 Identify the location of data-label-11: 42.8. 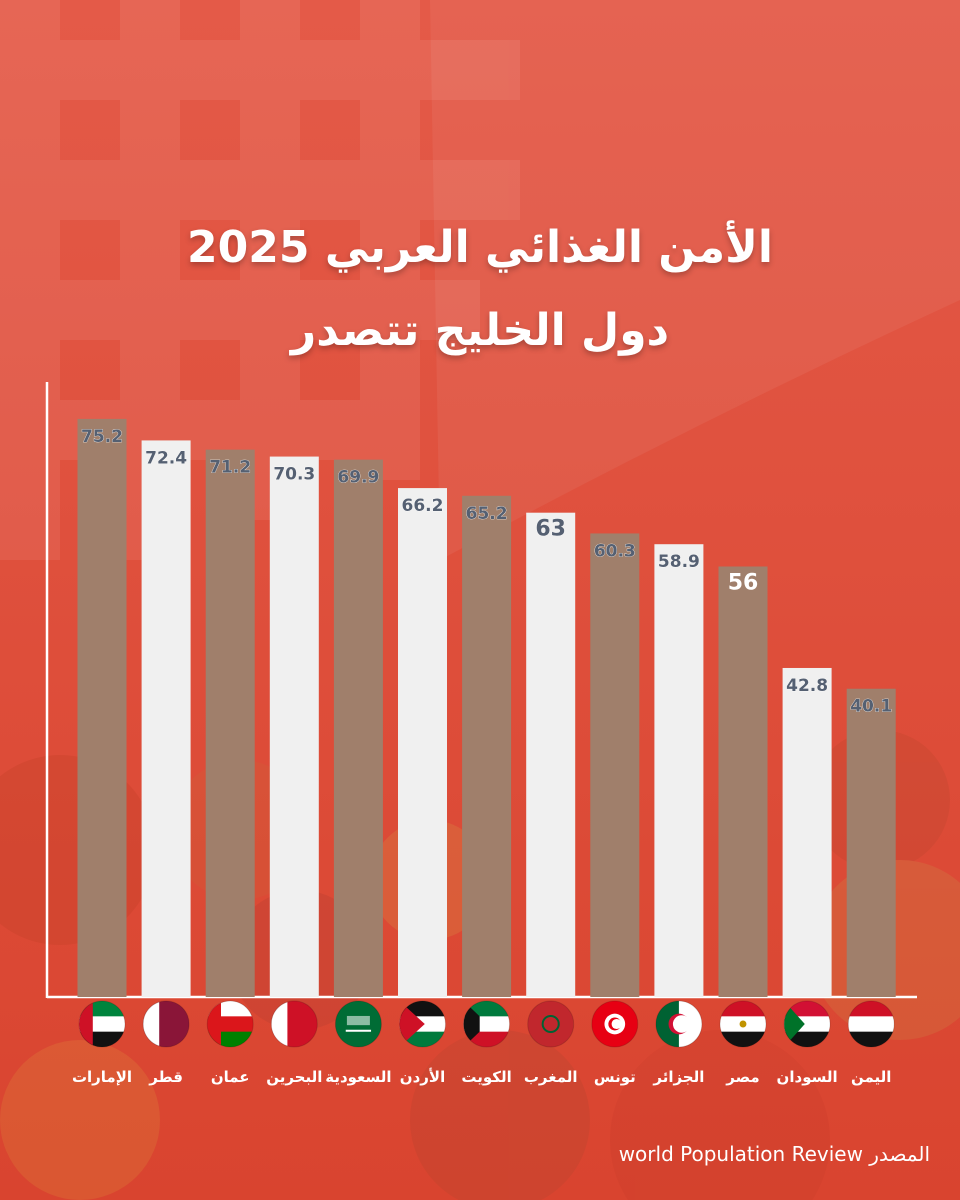
(807, 686).